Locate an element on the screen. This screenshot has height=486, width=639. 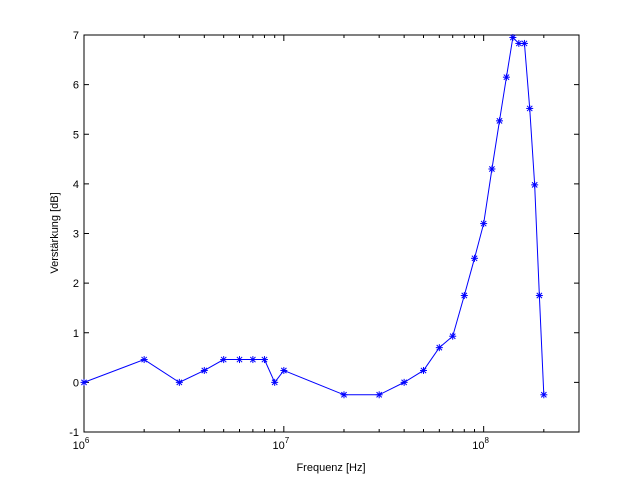
x-tick-label: 10⁷ is located at coordinates (280, 444).